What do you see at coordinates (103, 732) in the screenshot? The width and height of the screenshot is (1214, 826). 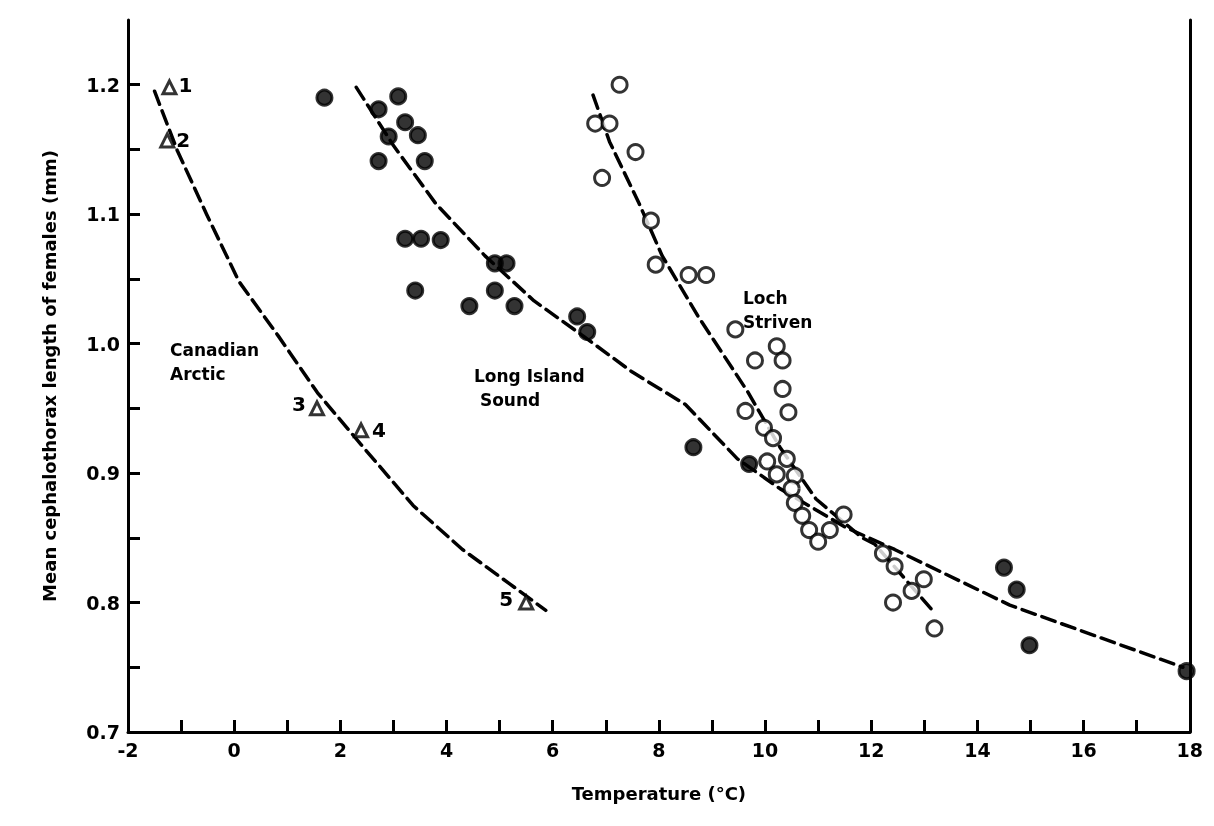 I see `y-tick-label: 0.7` at bounding box center [103, 732].